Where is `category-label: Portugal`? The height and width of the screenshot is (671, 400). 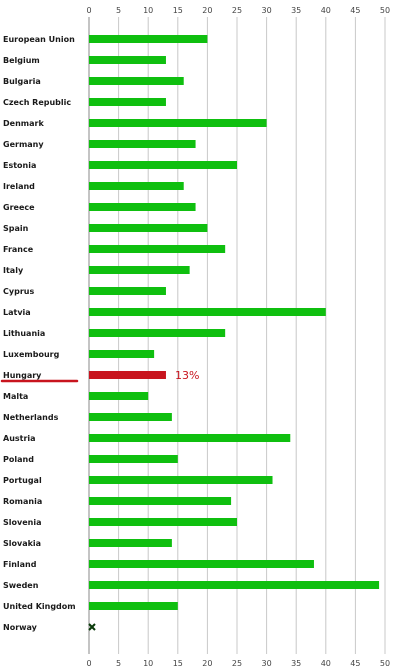
category-label: Portugal is located at coordinates (22, 480).